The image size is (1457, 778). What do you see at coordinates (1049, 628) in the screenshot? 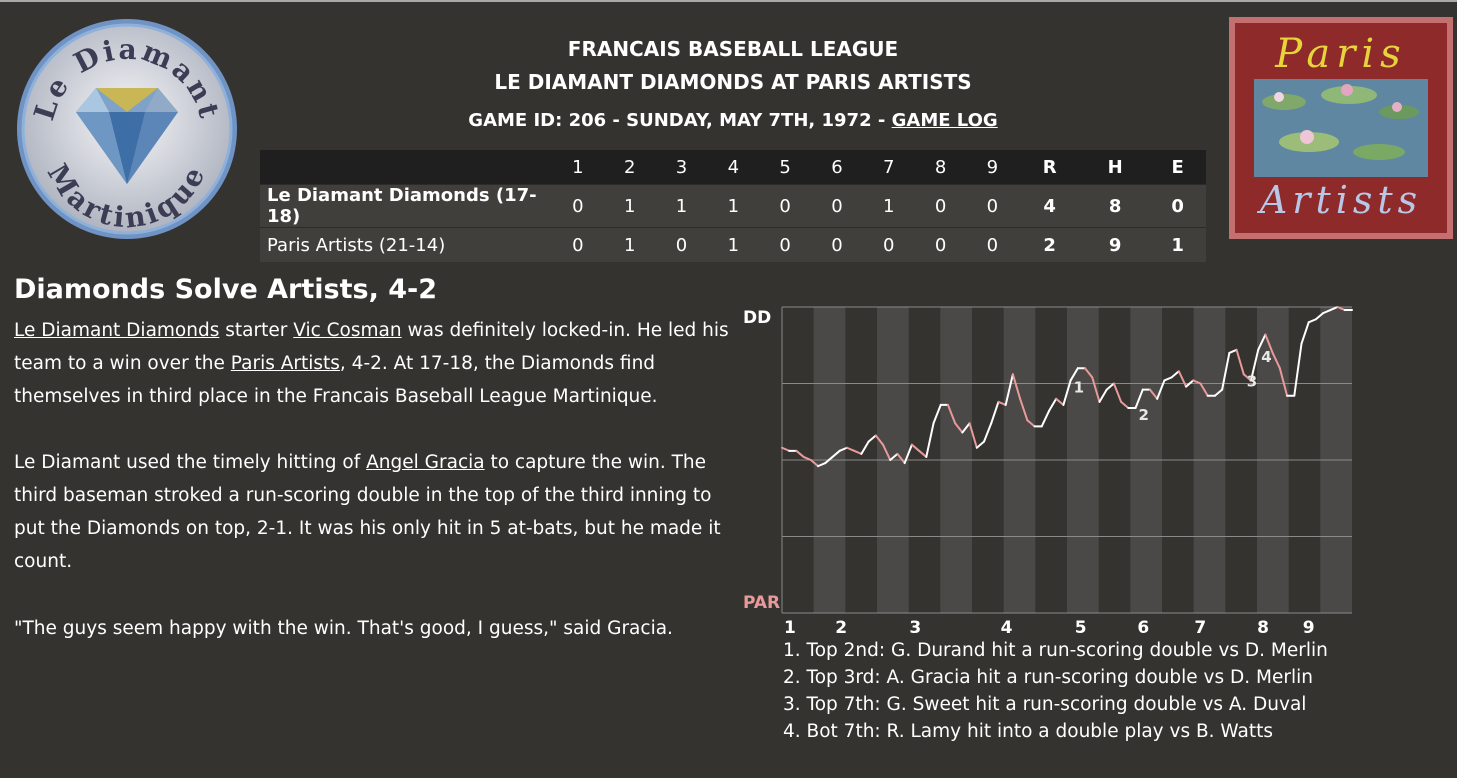
I see `inning-labels: 1 2 3 4 5 6 7 8 9` at bounding box center [1049, 628].